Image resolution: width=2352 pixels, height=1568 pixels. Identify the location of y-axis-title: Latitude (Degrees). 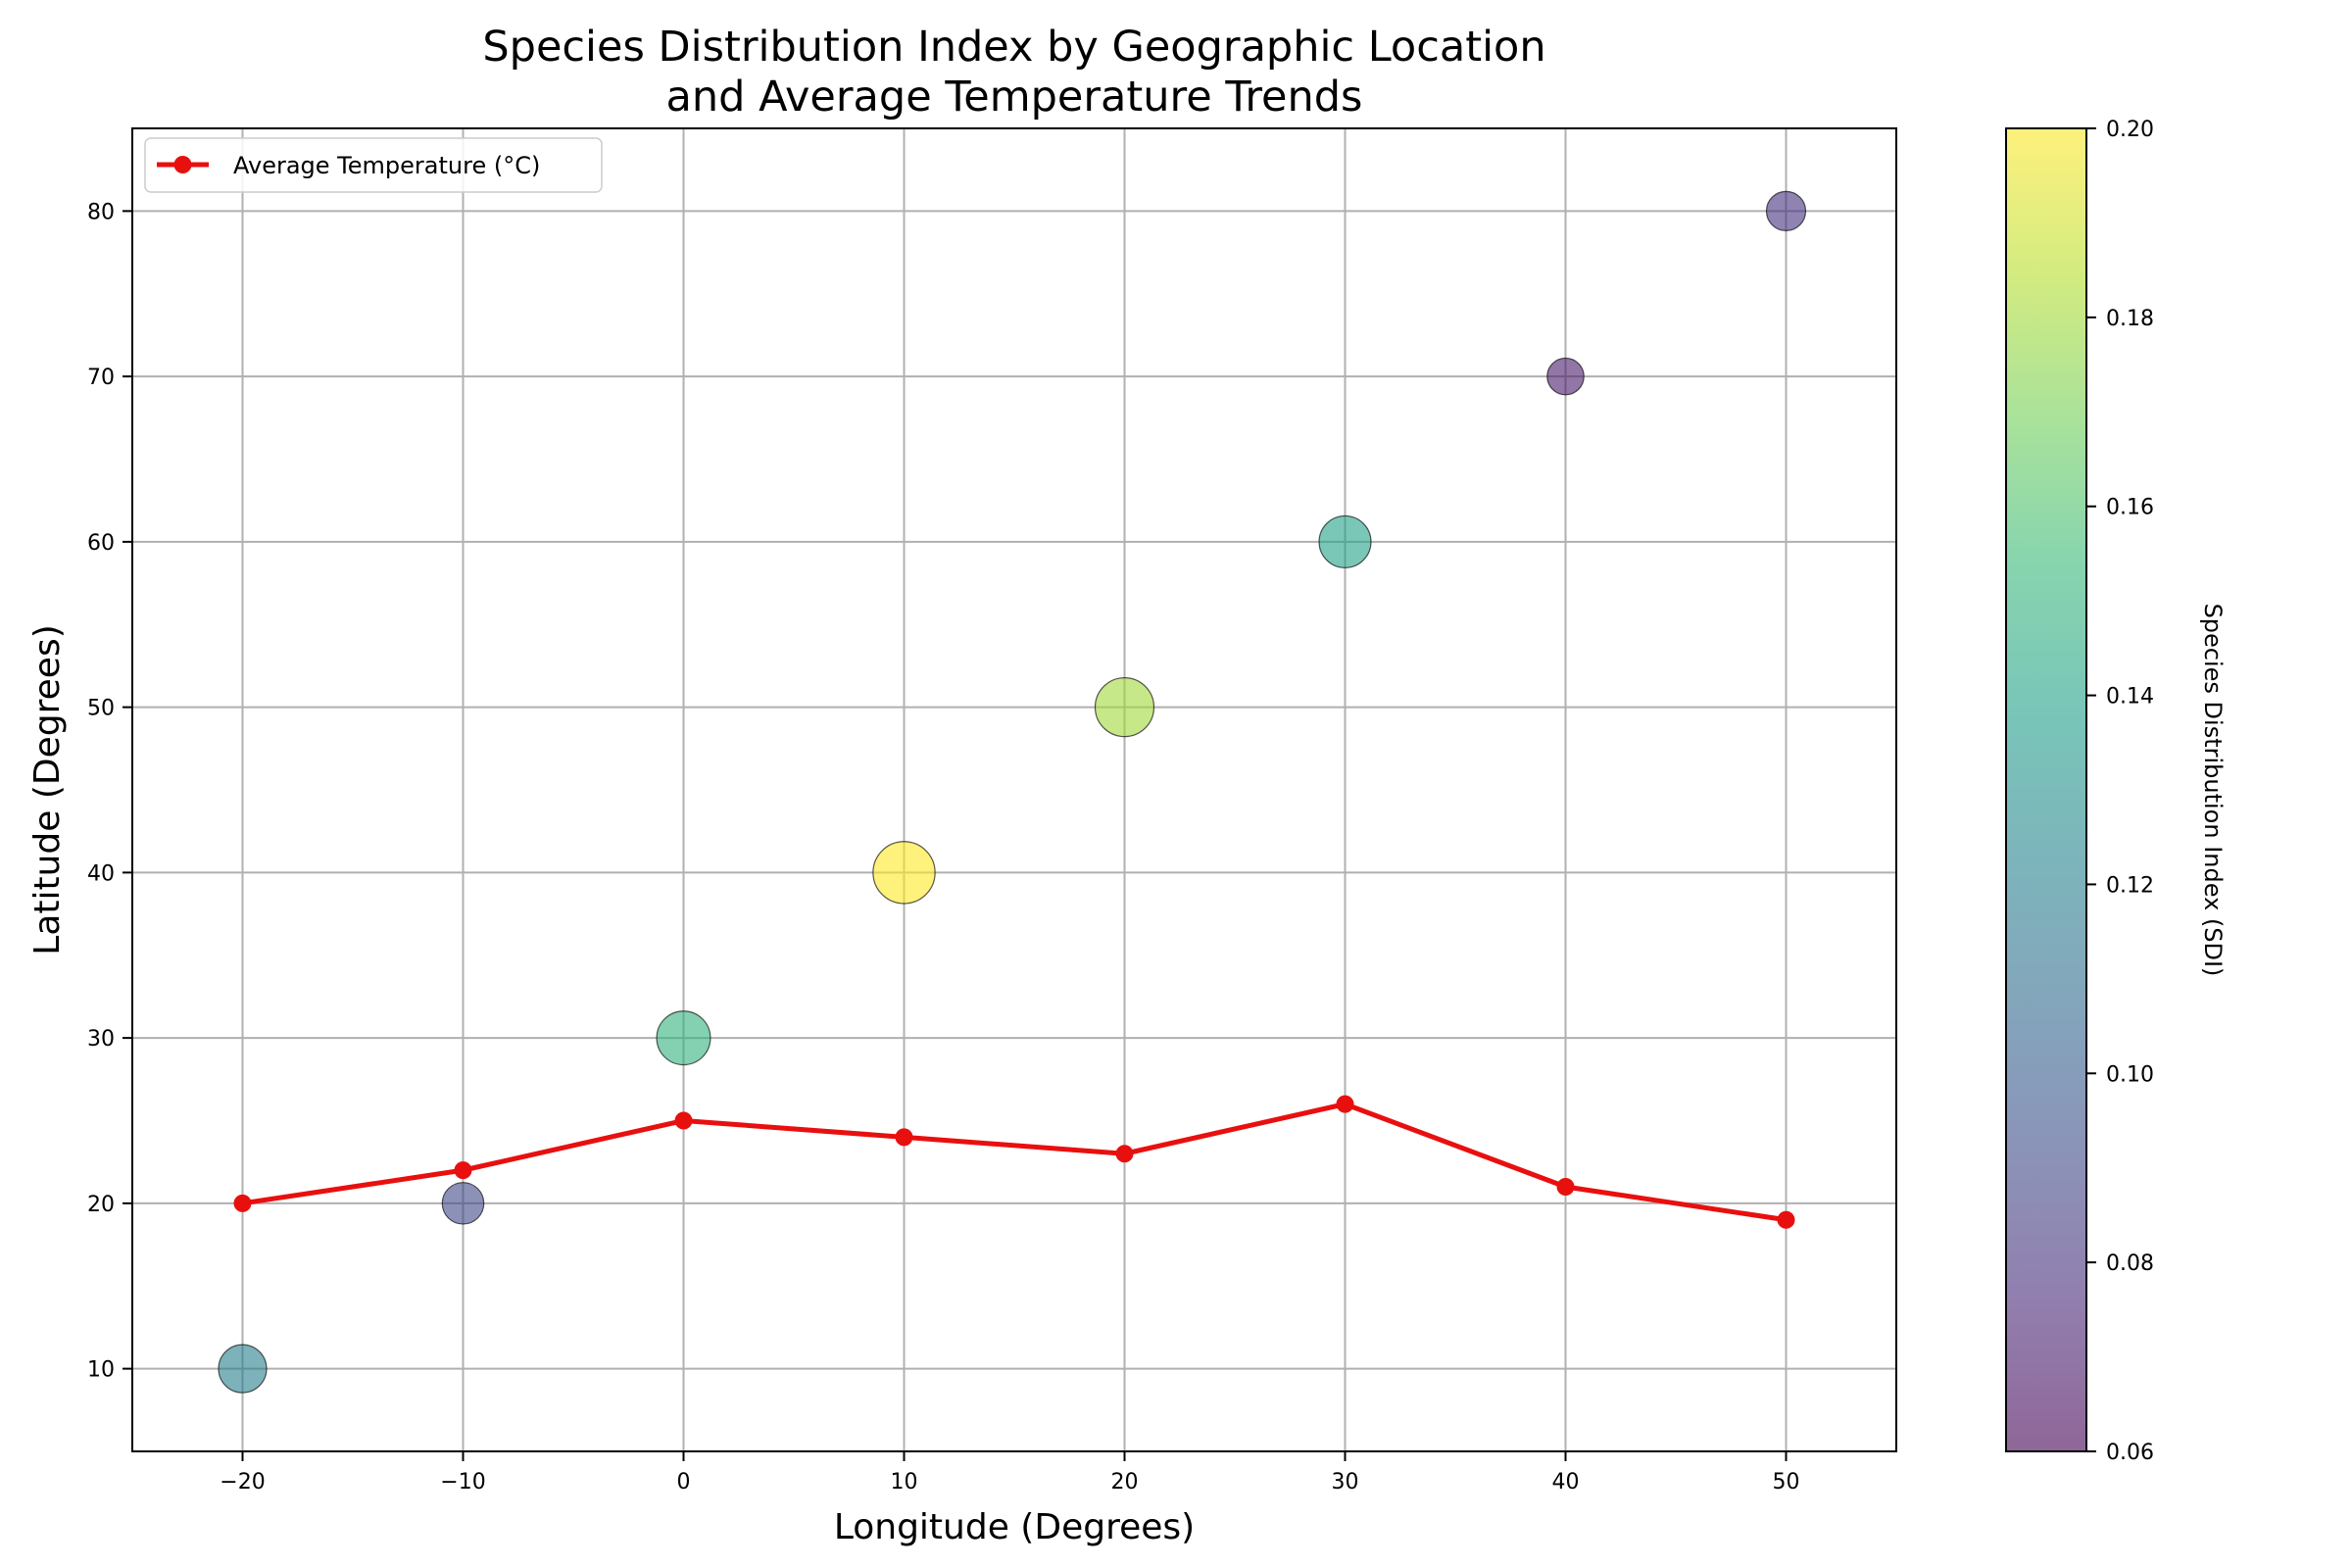
(47, 789).